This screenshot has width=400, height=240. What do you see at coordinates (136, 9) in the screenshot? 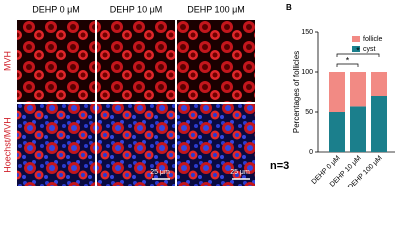
I see `column-label: DEHP 10 μM` at bounding box center [136, 9].